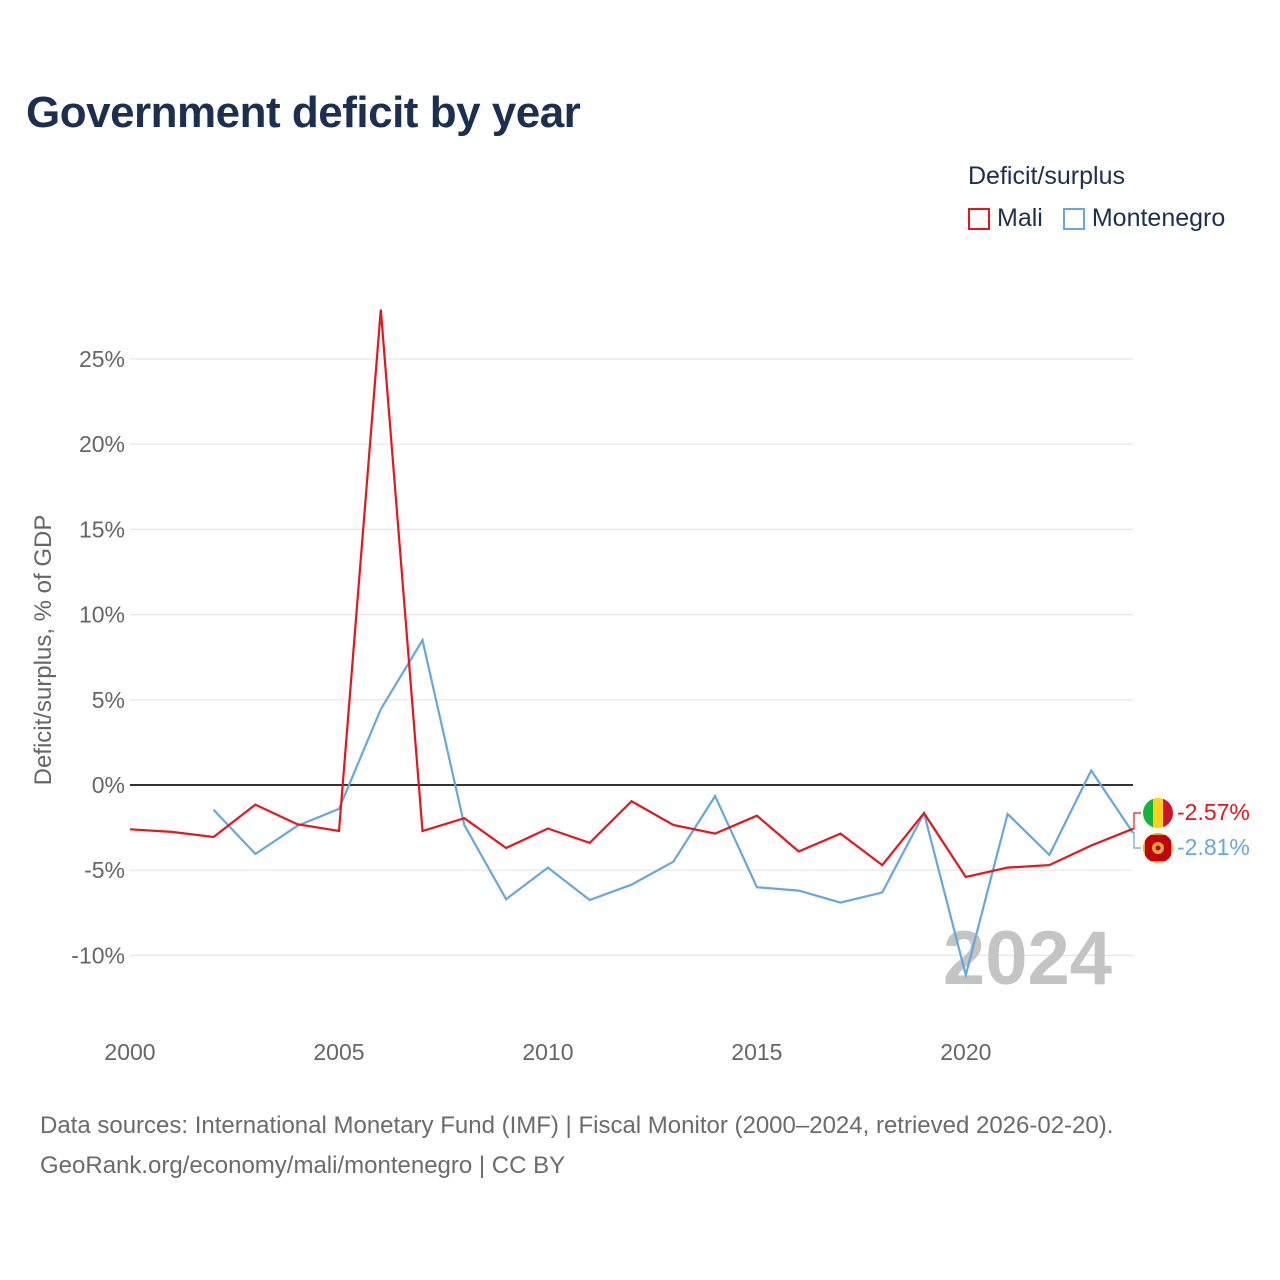 Image resolution: width=1280 pixels, height=1280 pixels. I want to click on year-watermark: 2024, so click(1027, 958).